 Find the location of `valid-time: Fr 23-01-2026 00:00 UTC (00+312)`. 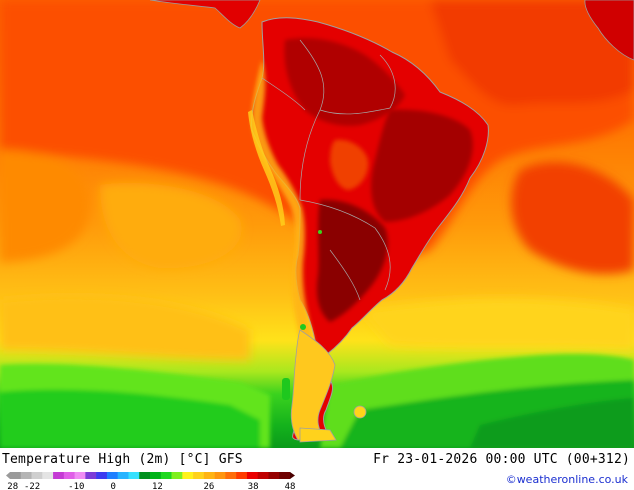

valid-time: Fr 23-01-2026 00:00 UTC (00+312) is located at coordinates (501, 459).